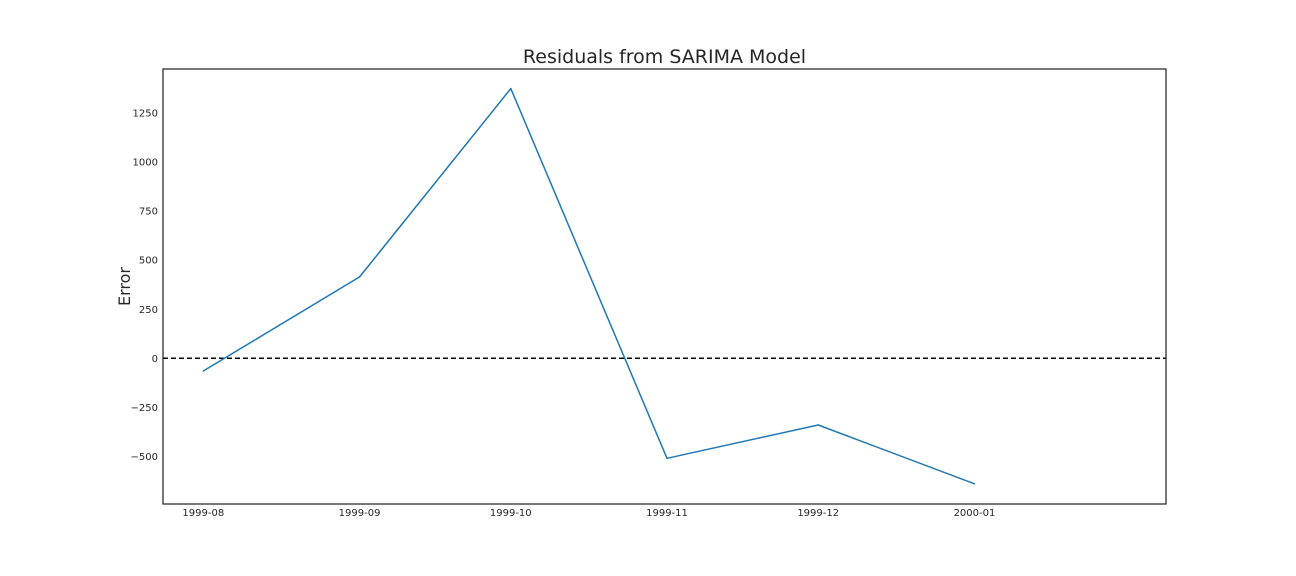 This screenshot has width=1296, height=576. I want to click on y-tick-label: 0, so click(155, 359).